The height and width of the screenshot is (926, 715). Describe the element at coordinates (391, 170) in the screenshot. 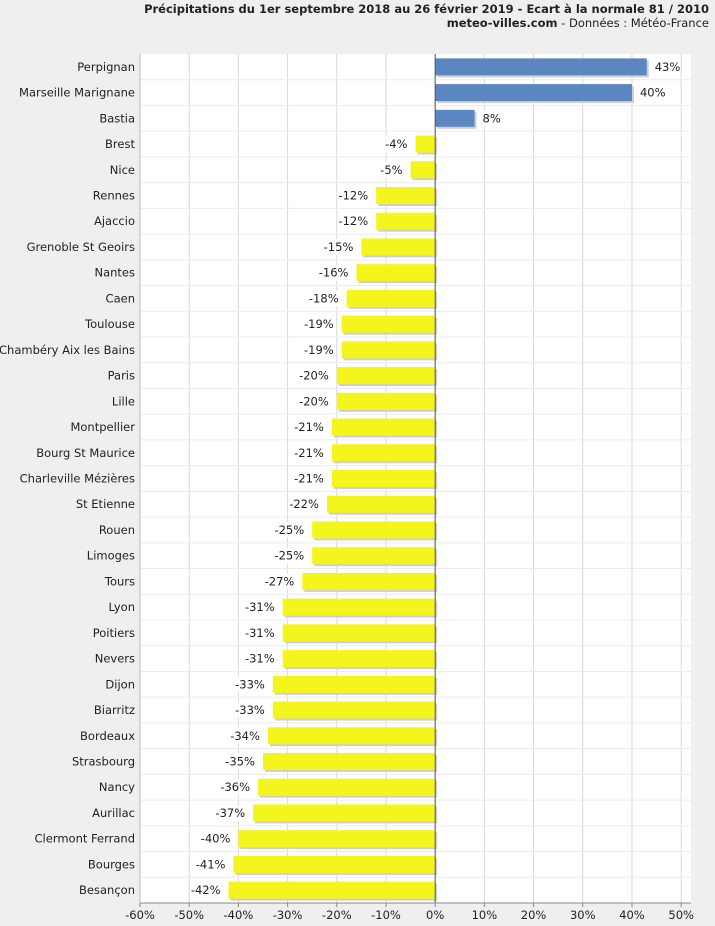

I see `data-label: -5%` at that location.